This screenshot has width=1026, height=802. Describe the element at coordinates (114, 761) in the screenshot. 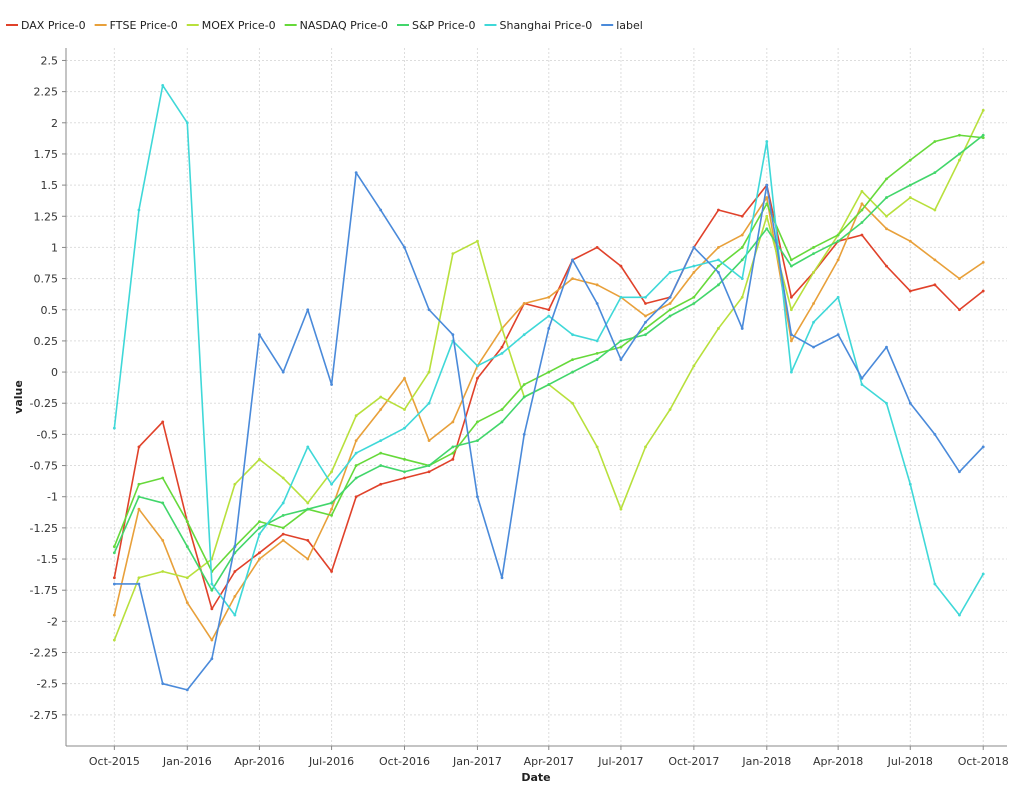

I see `x-tick-label: Oct-2015` at that location.